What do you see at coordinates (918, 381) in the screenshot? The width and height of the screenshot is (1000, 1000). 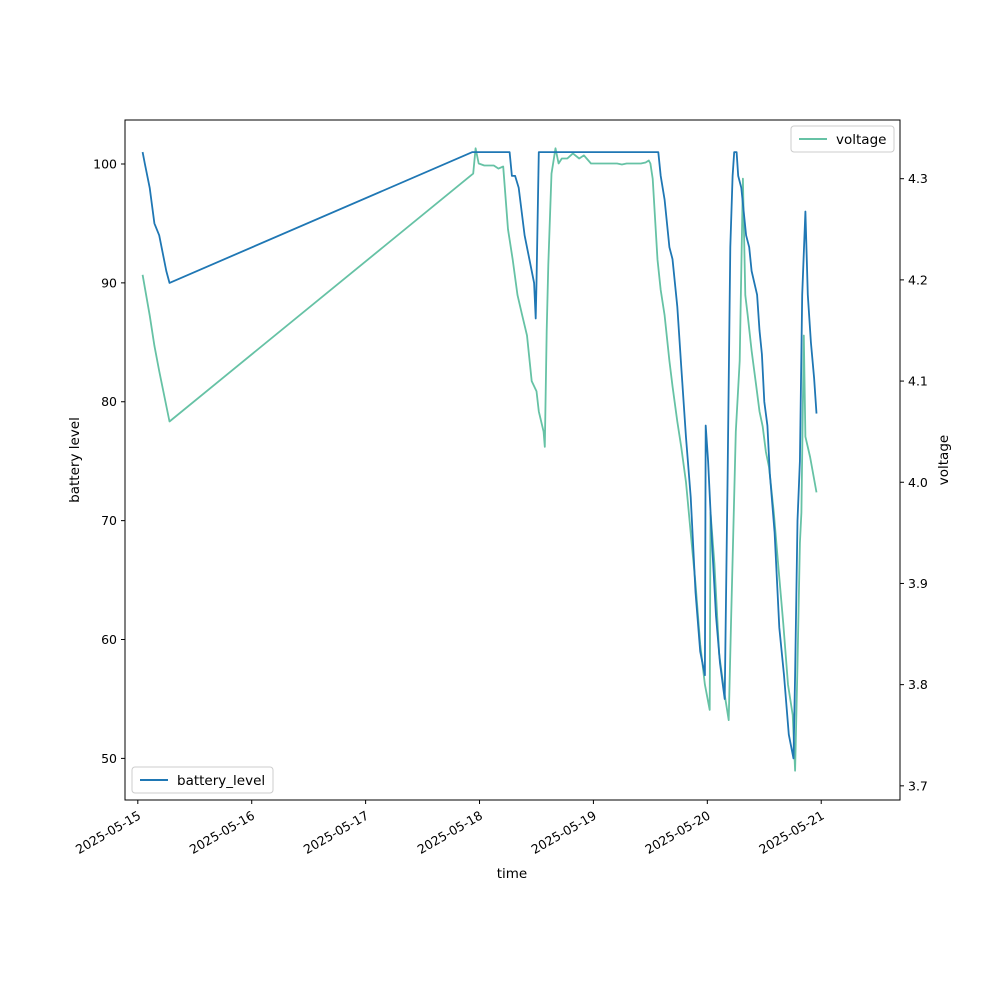 I see `y-right-tick-label: 4.1` at bounding box center [918, 381].